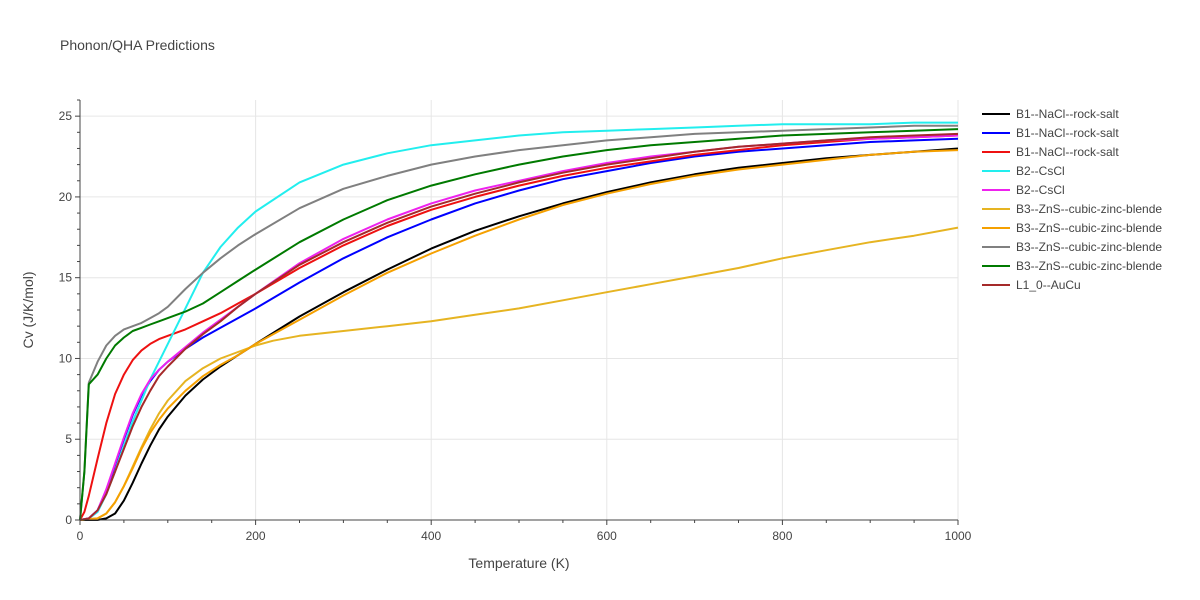 The width and height of the screenshot is (1200, 600). What do you see at coordinates (256, 536) in the screenshot?
I see `x-tick-label: 200` at bounding box center [256, 536].